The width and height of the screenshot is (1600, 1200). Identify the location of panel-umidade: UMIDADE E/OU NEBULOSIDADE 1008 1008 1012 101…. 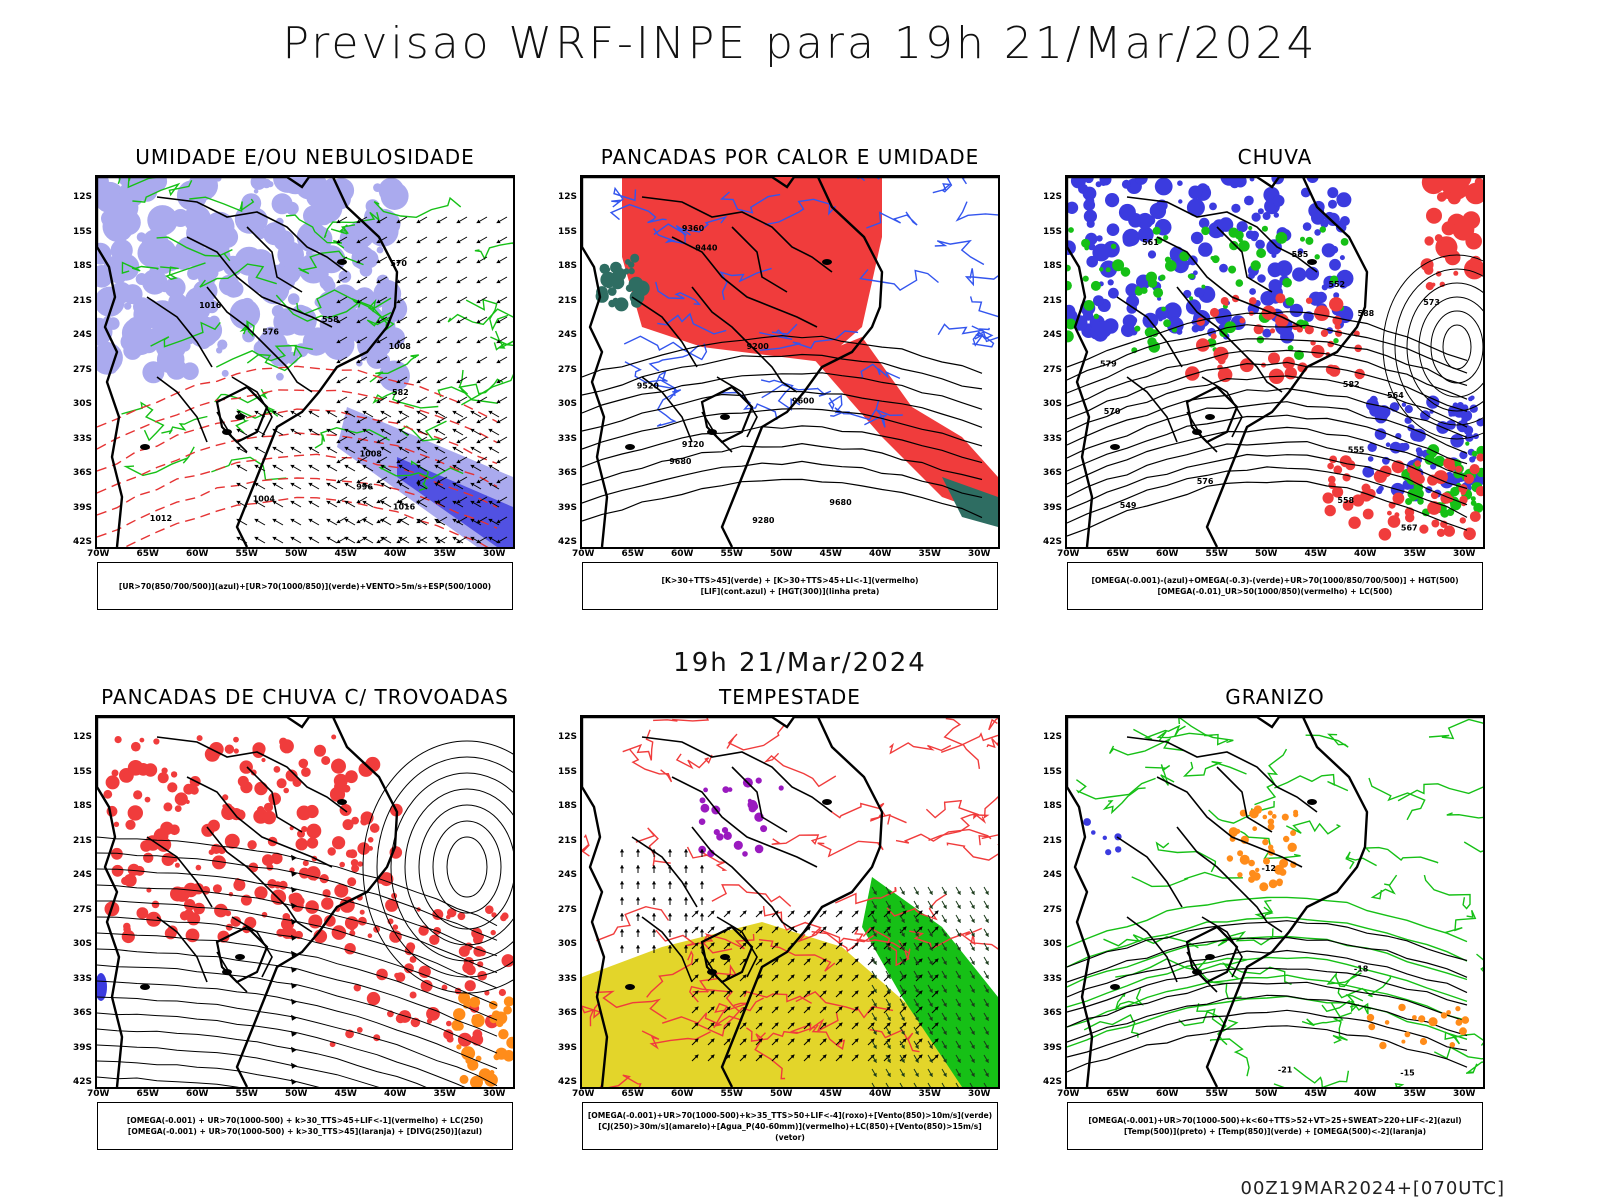
(305, 385).